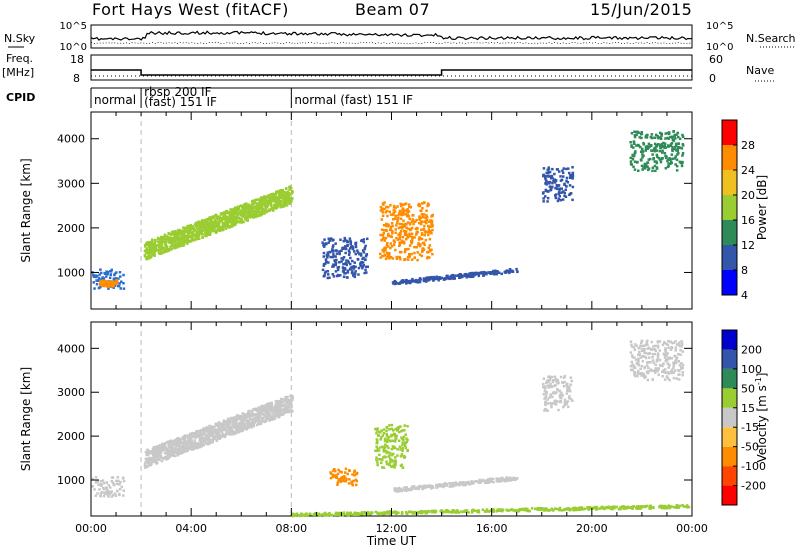  I want to click on noise-left-tick: 10^5, so click(73, 26).